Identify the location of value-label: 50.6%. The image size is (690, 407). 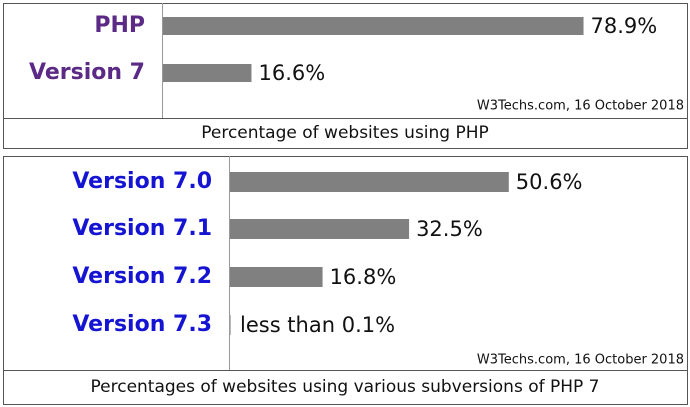
(549, 182).